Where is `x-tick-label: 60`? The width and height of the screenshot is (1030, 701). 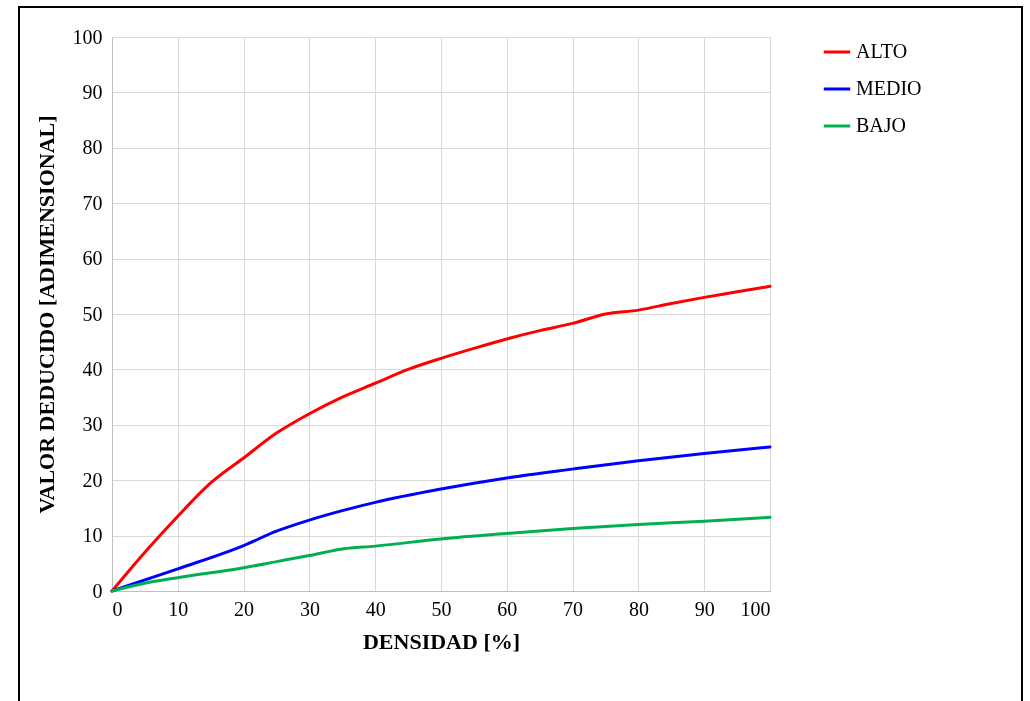 x-tick-label: 60 is located at coordinates (507, 608).